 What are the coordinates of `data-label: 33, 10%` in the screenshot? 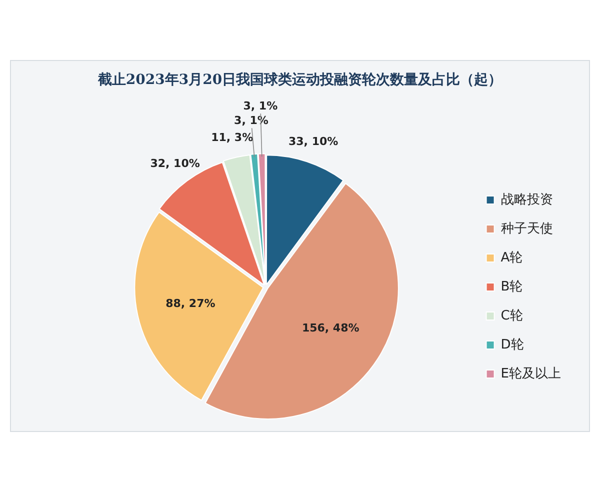 It's located at (313, 141).